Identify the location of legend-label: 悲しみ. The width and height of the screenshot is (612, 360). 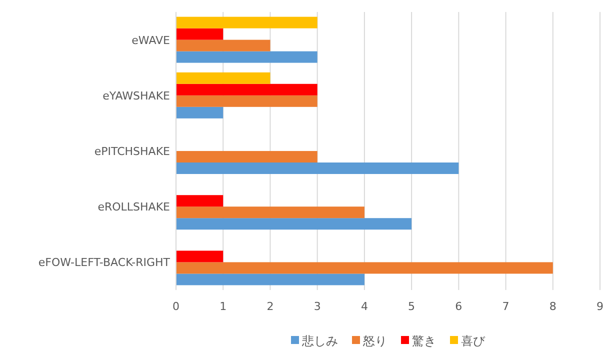
(319, 341).